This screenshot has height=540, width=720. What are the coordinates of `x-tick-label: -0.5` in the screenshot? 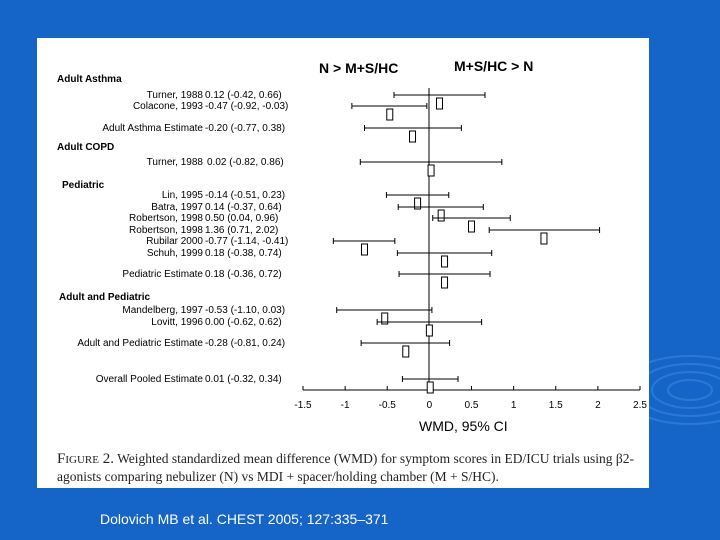 It's located at (388, 405).